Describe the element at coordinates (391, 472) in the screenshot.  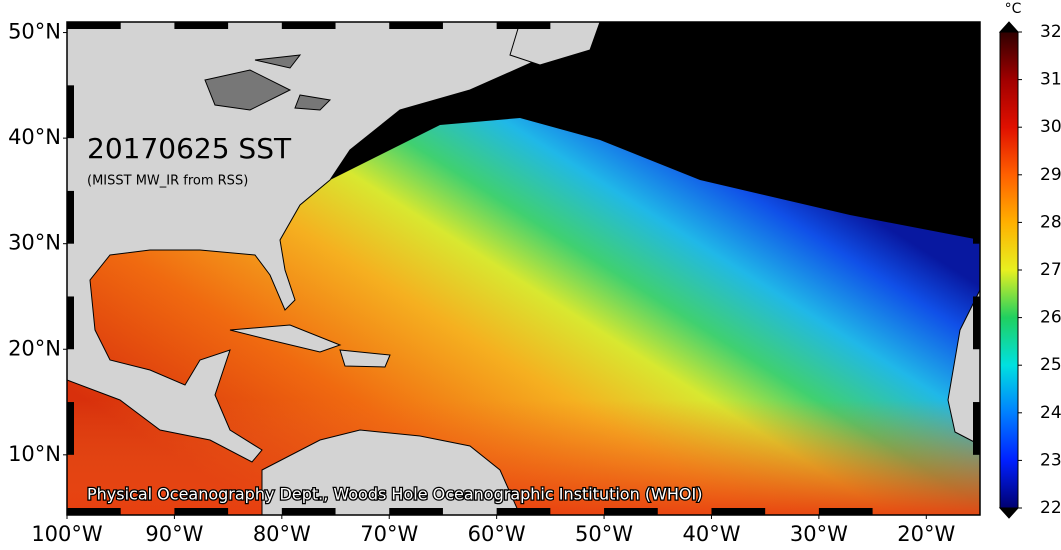
I see `south-america` at that location.